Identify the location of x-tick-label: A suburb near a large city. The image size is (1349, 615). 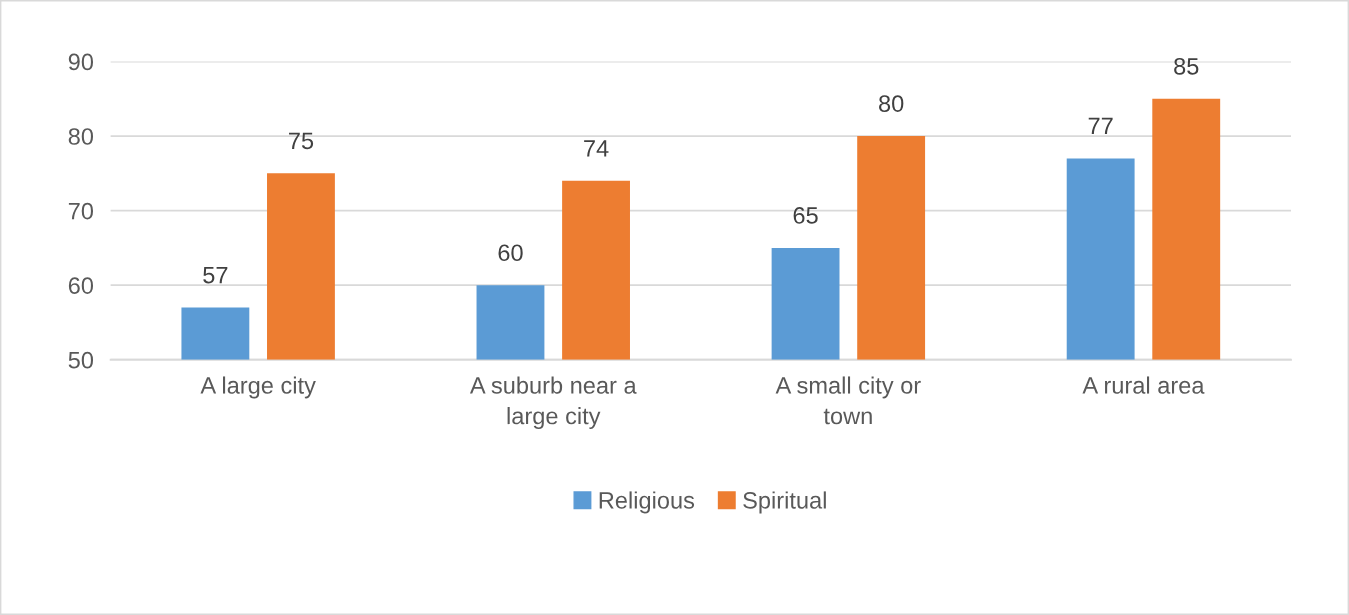
(553, 403).